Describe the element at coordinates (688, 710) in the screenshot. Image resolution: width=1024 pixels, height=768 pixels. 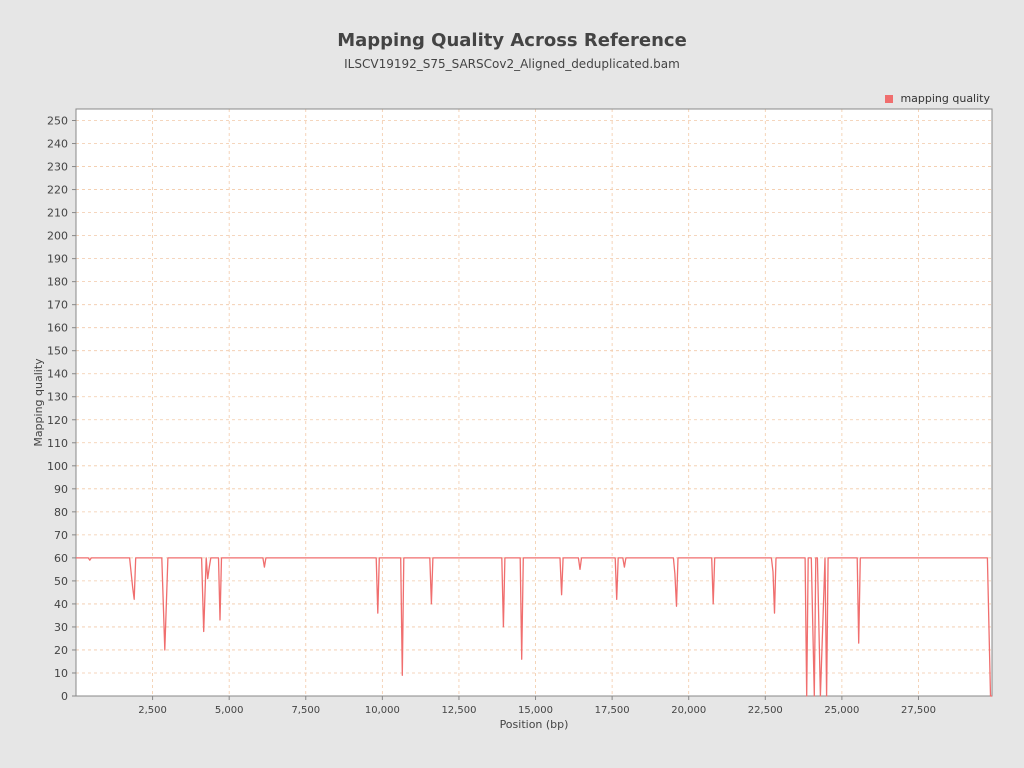
I see `x-tick-label: 20,000` at that location.